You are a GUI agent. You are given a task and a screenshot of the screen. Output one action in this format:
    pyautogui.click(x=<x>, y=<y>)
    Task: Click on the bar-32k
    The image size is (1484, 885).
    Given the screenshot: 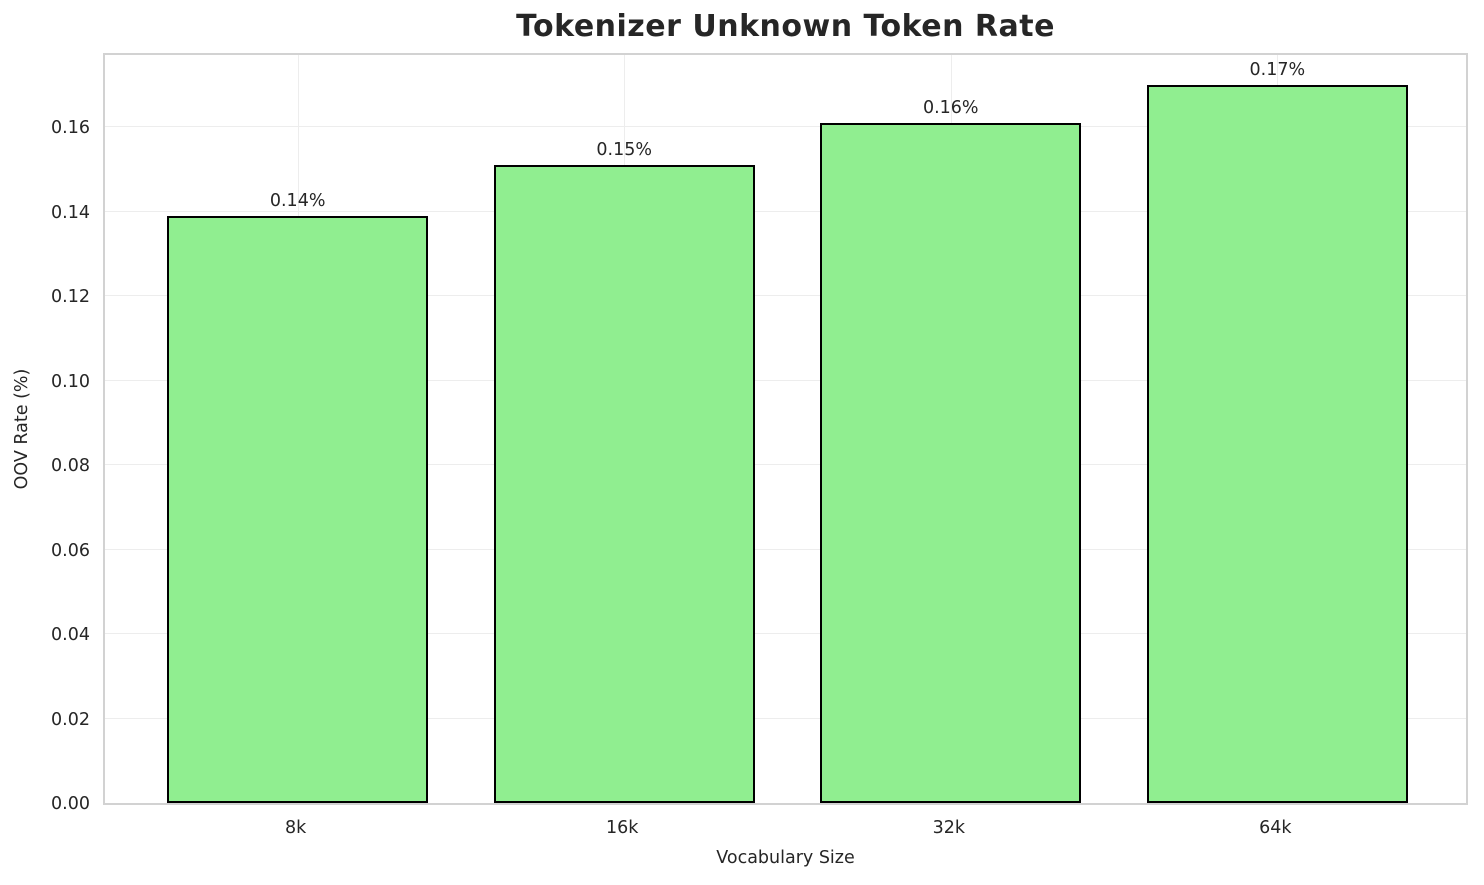 What is the action you would take?
    pyautogui.click(x=951, y=462)
    